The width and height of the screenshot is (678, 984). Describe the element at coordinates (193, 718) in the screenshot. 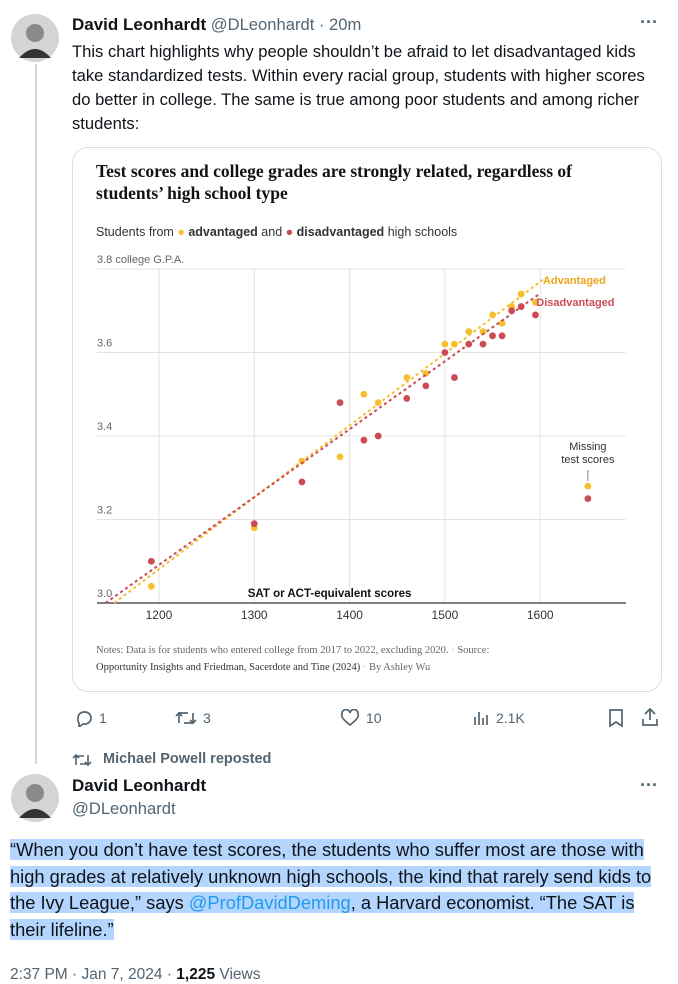

I see `repost-button: 3` at that location.